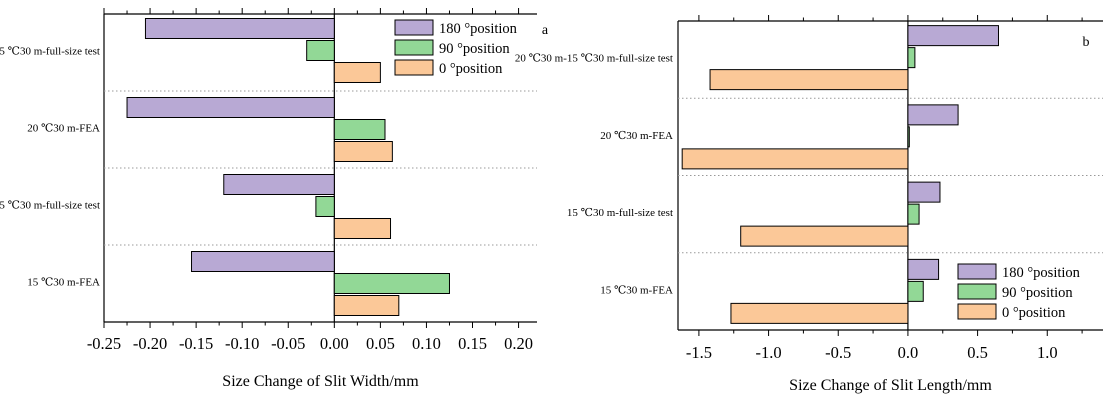 This screenshot has height=395, width=1105. I want to click on x-tick-label: -1.0, so click(769, 352).